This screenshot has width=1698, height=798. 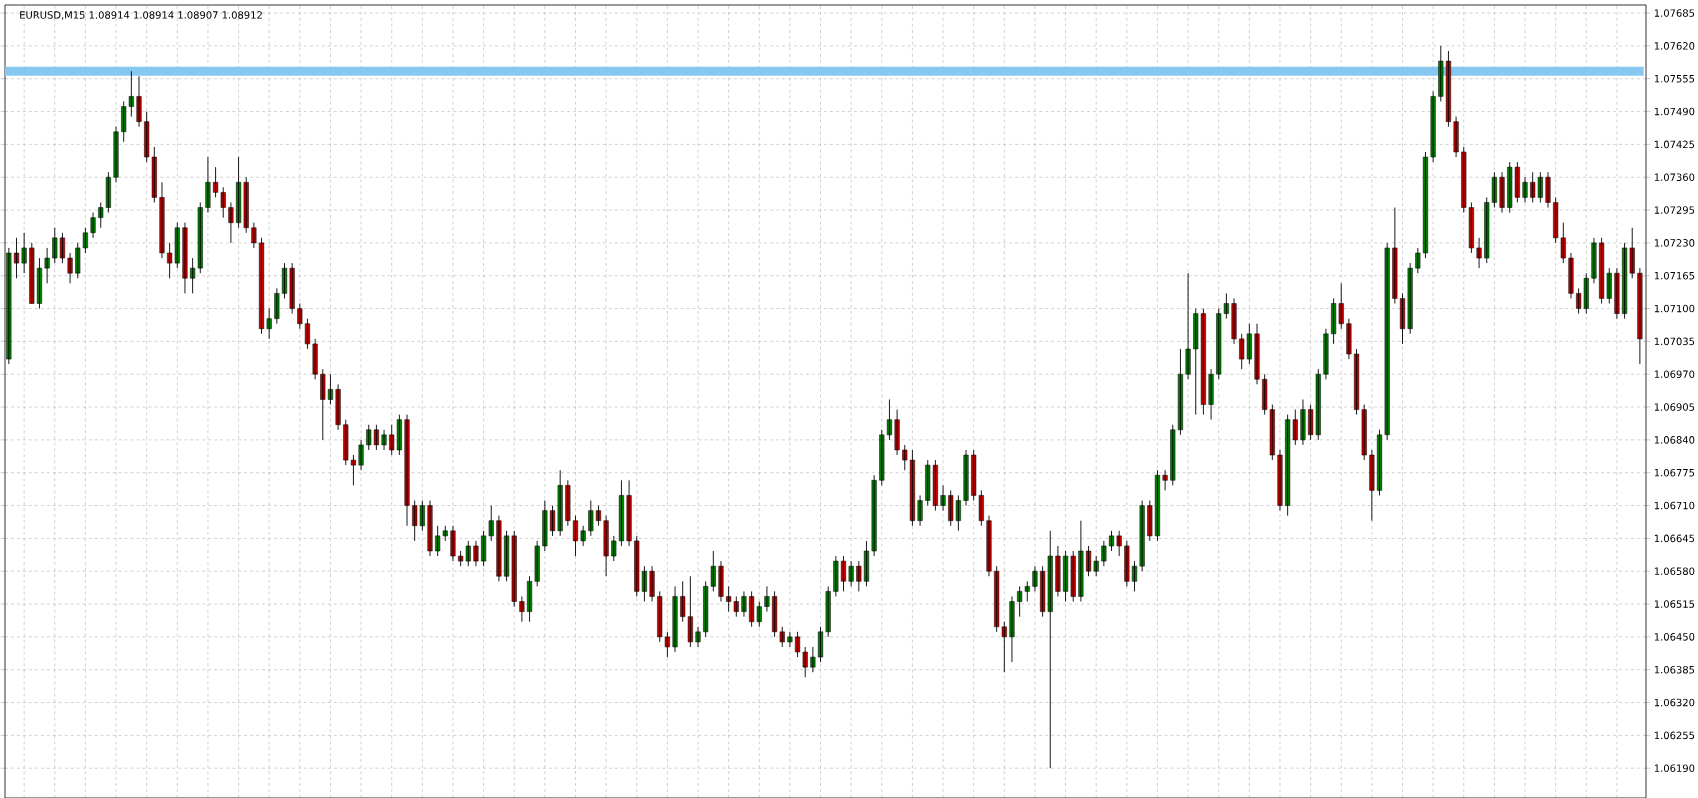 What do you see at coordinates (1674, 472) in the screenshot?
I see `y-tick-label: 1.06775` at bounding box center [1674, 472].